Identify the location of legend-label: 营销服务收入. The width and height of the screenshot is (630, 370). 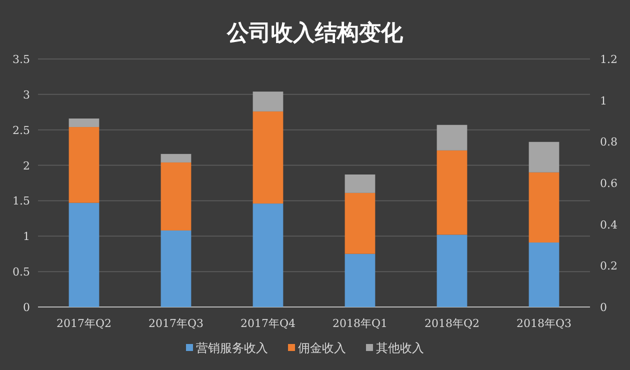
(232, 348).